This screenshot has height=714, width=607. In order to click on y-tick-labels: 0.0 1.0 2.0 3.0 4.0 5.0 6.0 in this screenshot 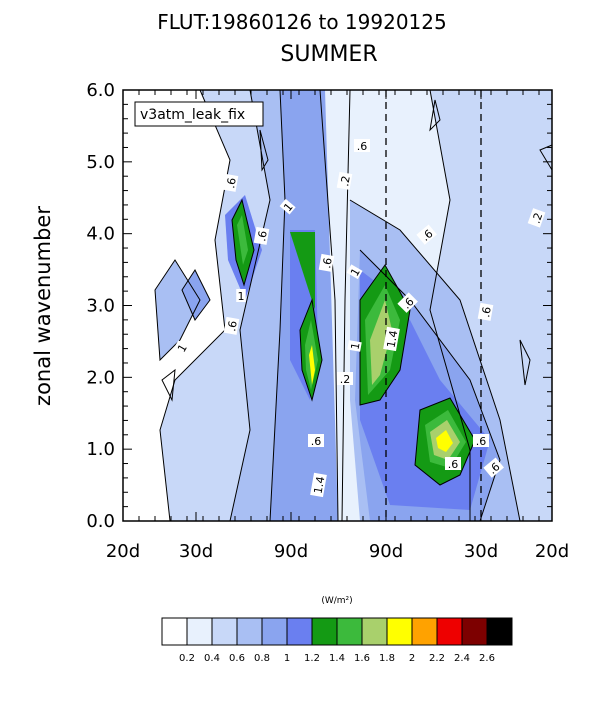, I will do `click(100, 306)`.